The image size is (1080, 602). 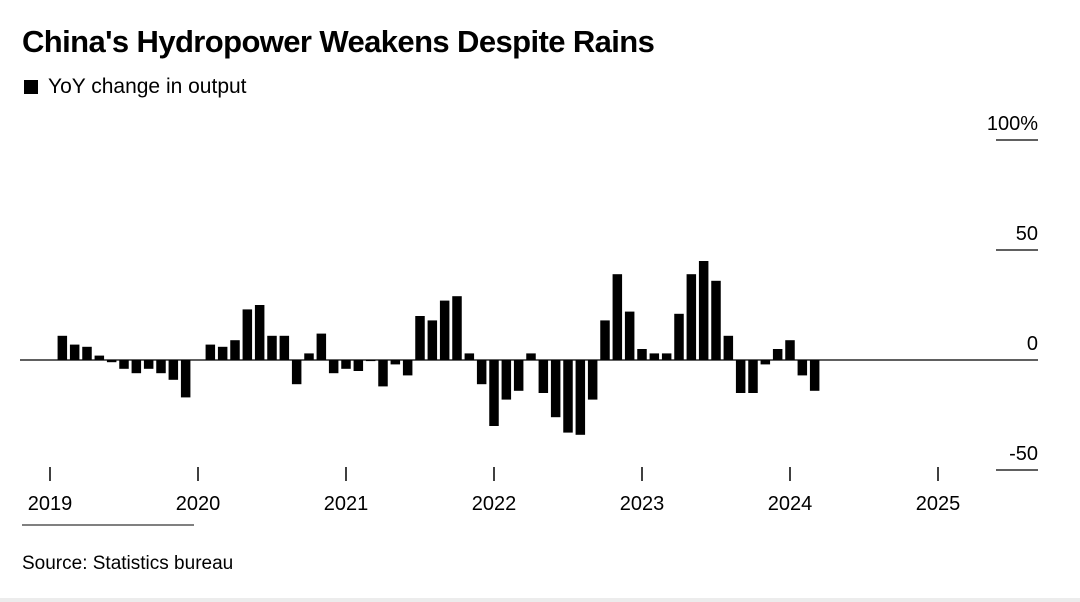 What do you see at coordinates (938, 504) in the screenshot?
I see `x-tick-label: 2025` at bounding box center [938, 504].